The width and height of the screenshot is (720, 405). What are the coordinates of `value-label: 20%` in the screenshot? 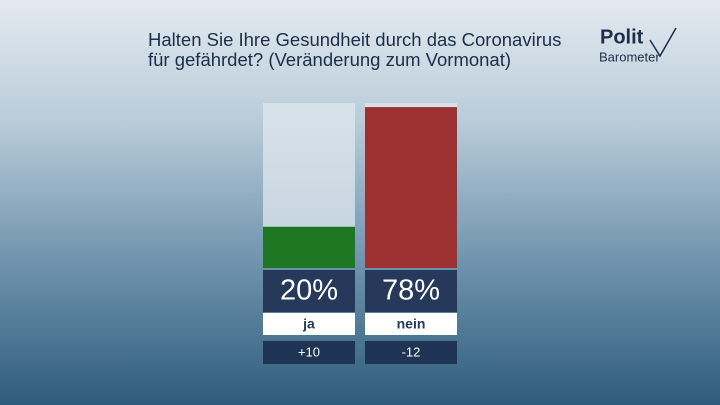 It's located at (309, 291).